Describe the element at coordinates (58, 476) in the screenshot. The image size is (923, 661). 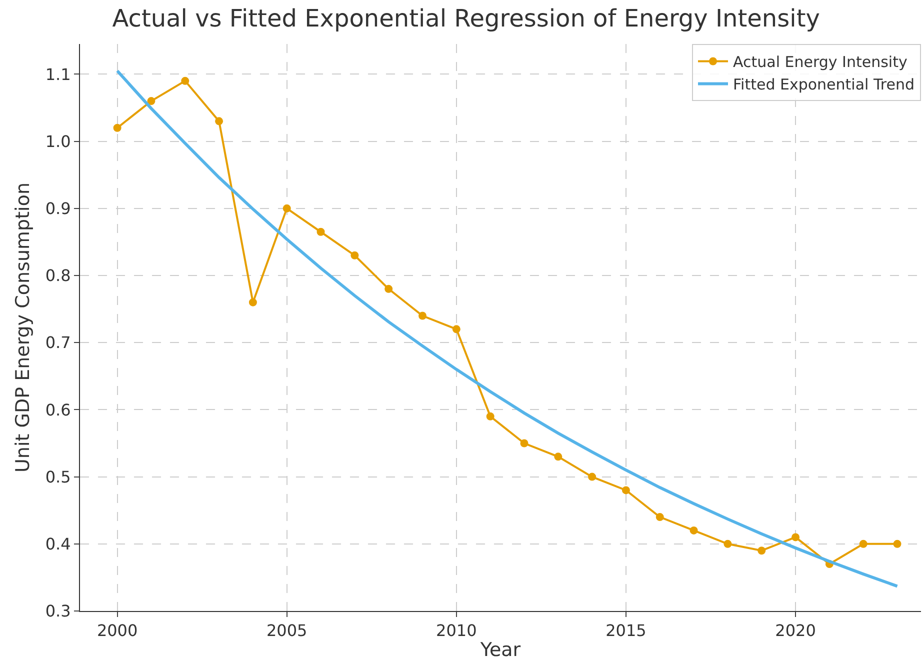
I see `y-tick-label: 0.5` at that location.